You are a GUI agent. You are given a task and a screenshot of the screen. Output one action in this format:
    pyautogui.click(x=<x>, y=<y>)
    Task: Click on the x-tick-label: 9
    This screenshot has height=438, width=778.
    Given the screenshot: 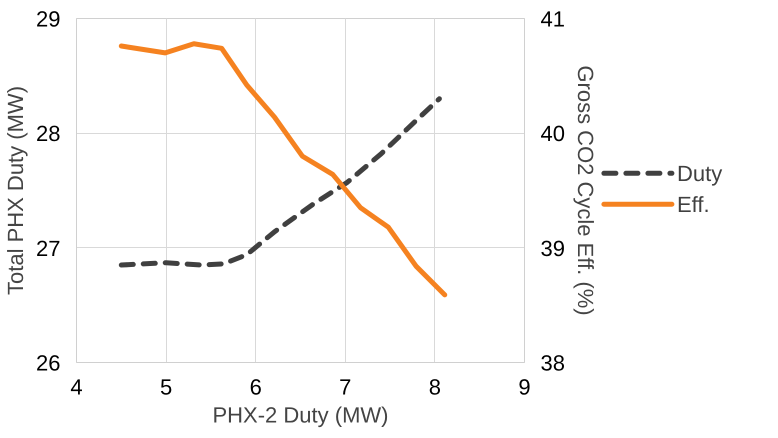 What is the action you would take?
    pyautogui.click(x=524, y=387)
    